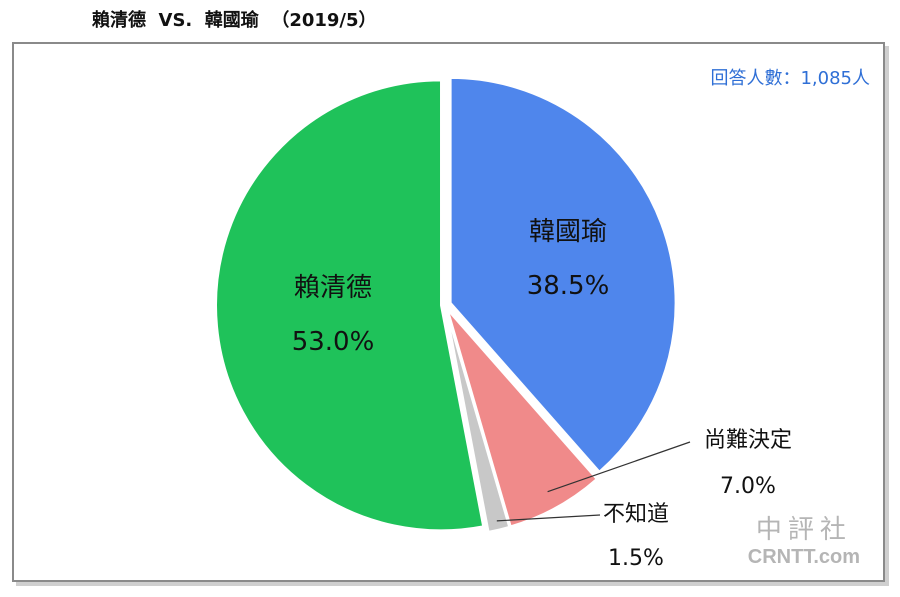  Describe the element at coordinates (790, 78) in the screenshot. I see `respondent-count: 回答人數：1,085人` at that location.